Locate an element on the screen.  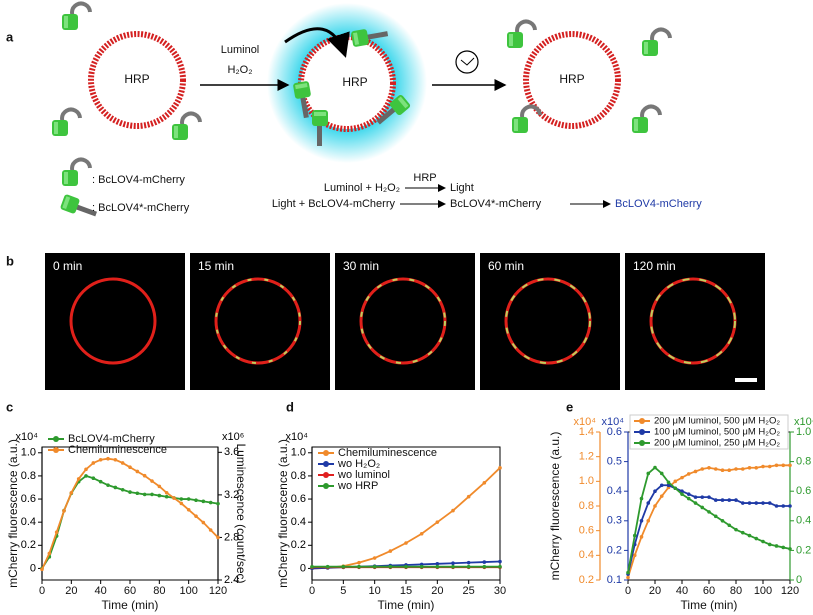
legend-text: : BcLOV4*-mCherry is located at coordinates (141, 208).